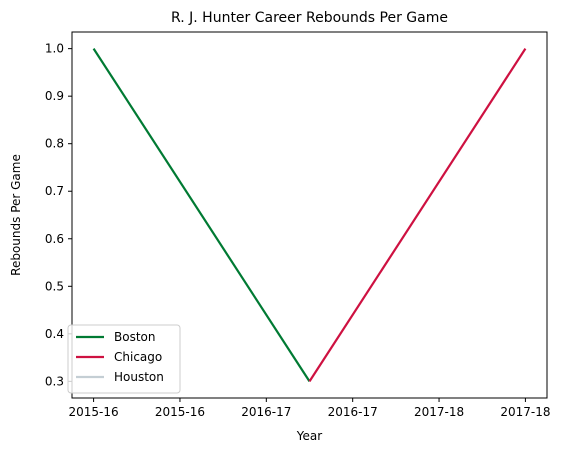 The height and width of the screenshot is (457, 573). What do you see at coordinates (54, 191) in the screenshot?
I see `y-tick-label: 0.7` at bounding box center [54, 191].